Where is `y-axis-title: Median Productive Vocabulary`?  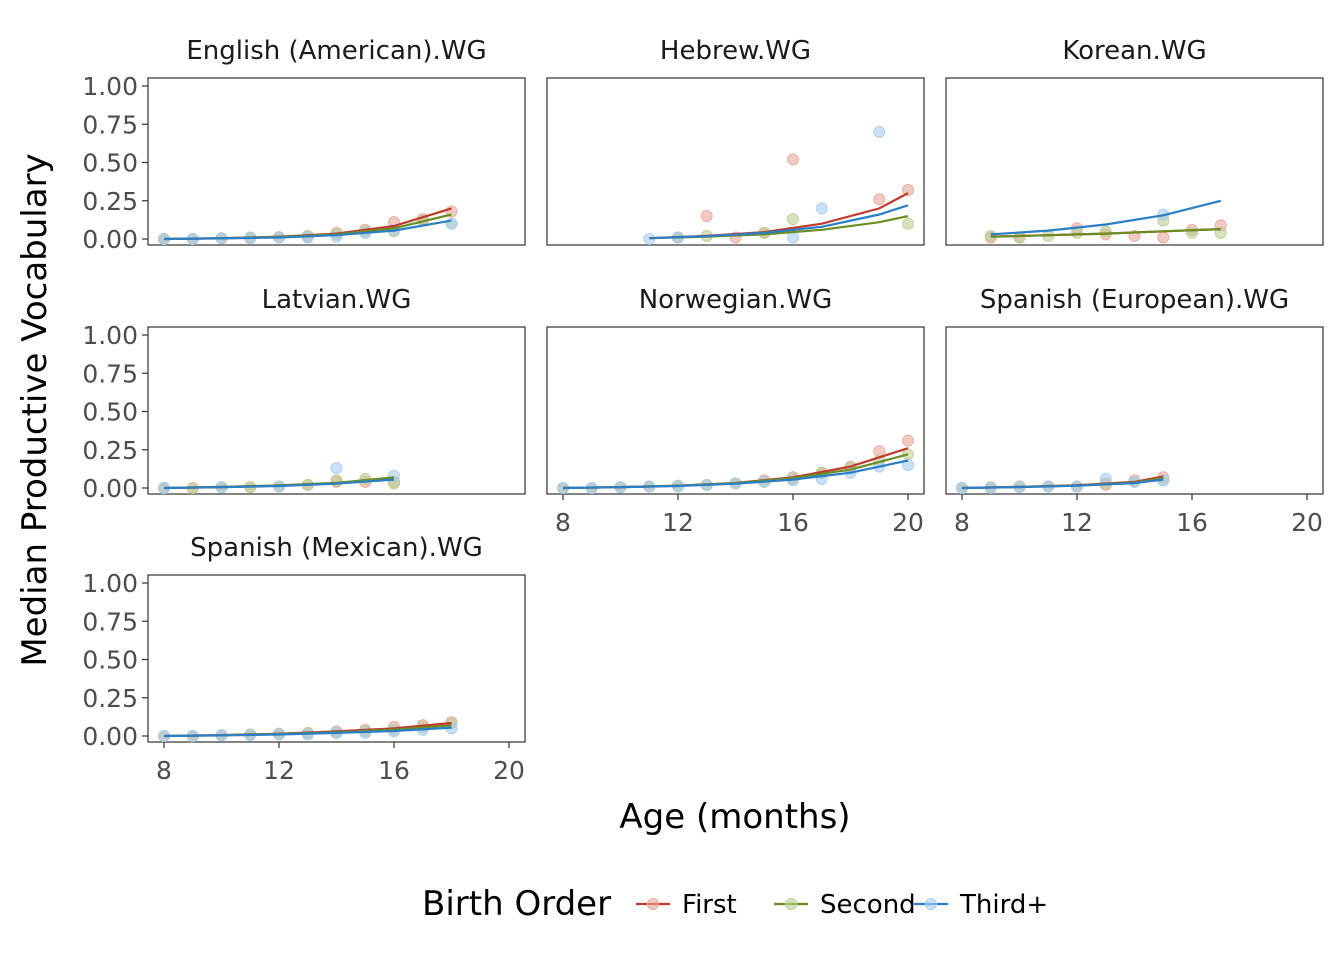
y-axis-title: Median Productive Vocabulary is located at coordinates (35, 409).